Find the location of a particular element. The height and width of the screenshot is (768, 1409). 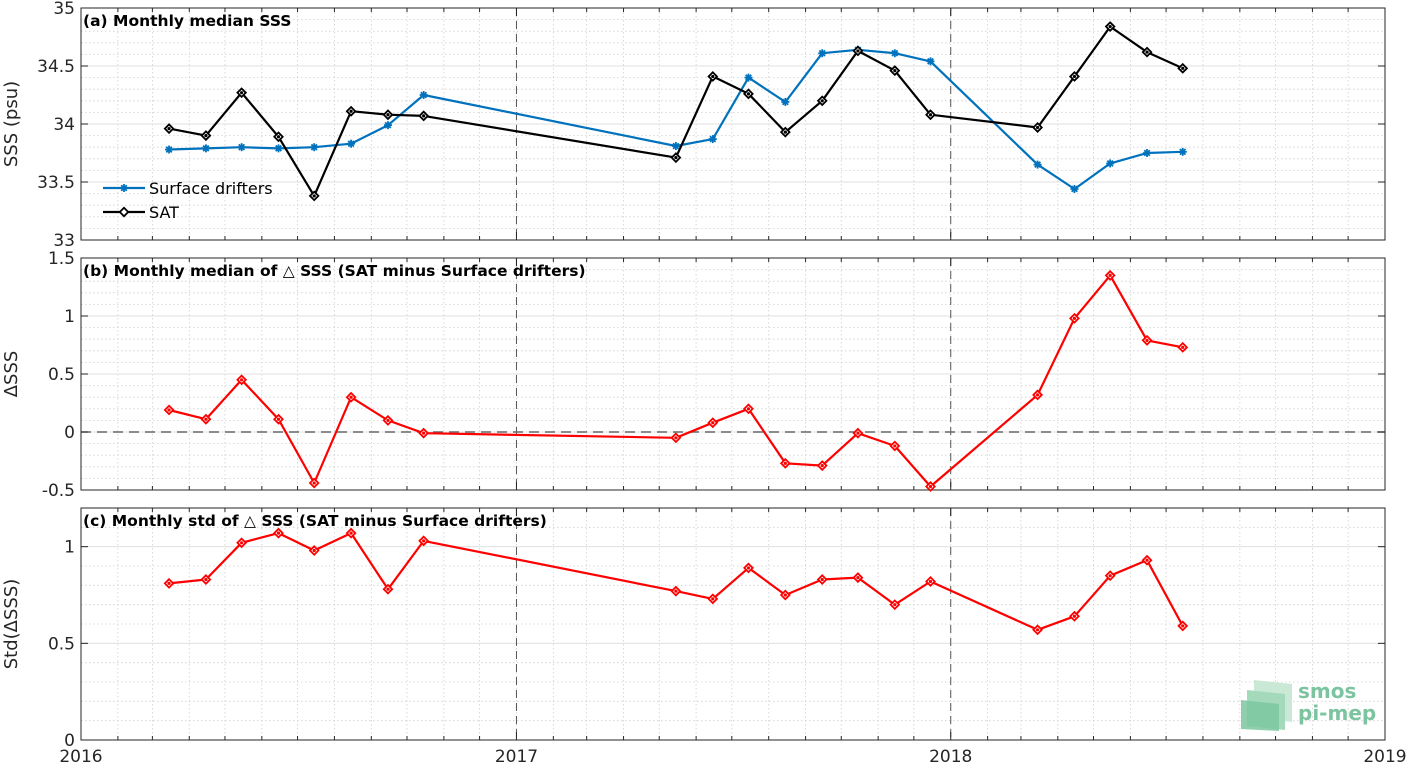

logo-icon is located at coordinates (1266, 705).